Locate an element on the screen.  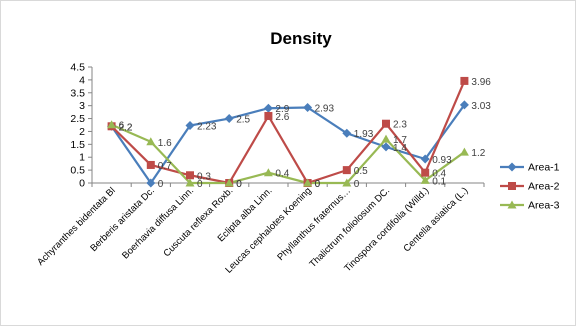
y-tick-label: 0 is located at coordinates (82, 184).